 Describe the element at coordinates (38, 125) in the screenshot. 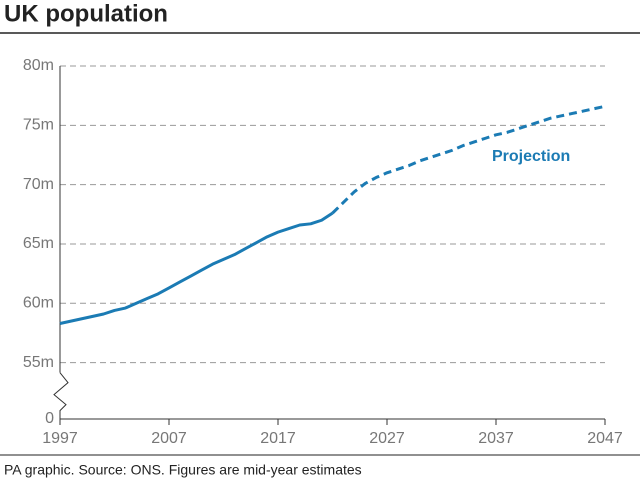

I see `y-tick-label: 75m` at that location.